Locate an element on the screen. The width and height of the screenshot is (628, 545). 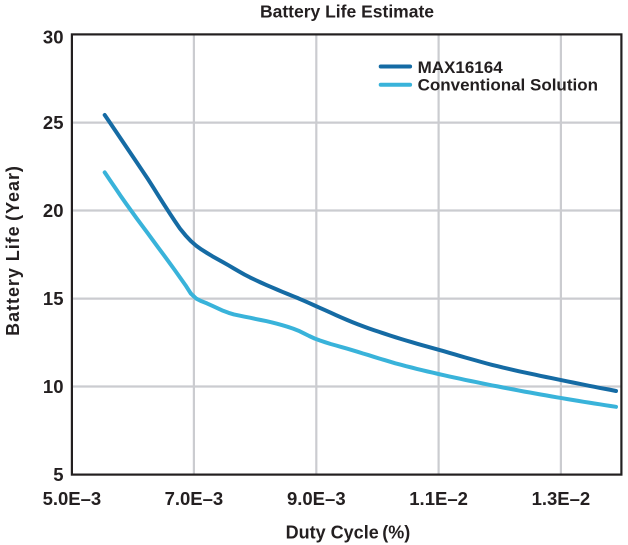
svg-text: 25 is located at coordinates (53, 122).